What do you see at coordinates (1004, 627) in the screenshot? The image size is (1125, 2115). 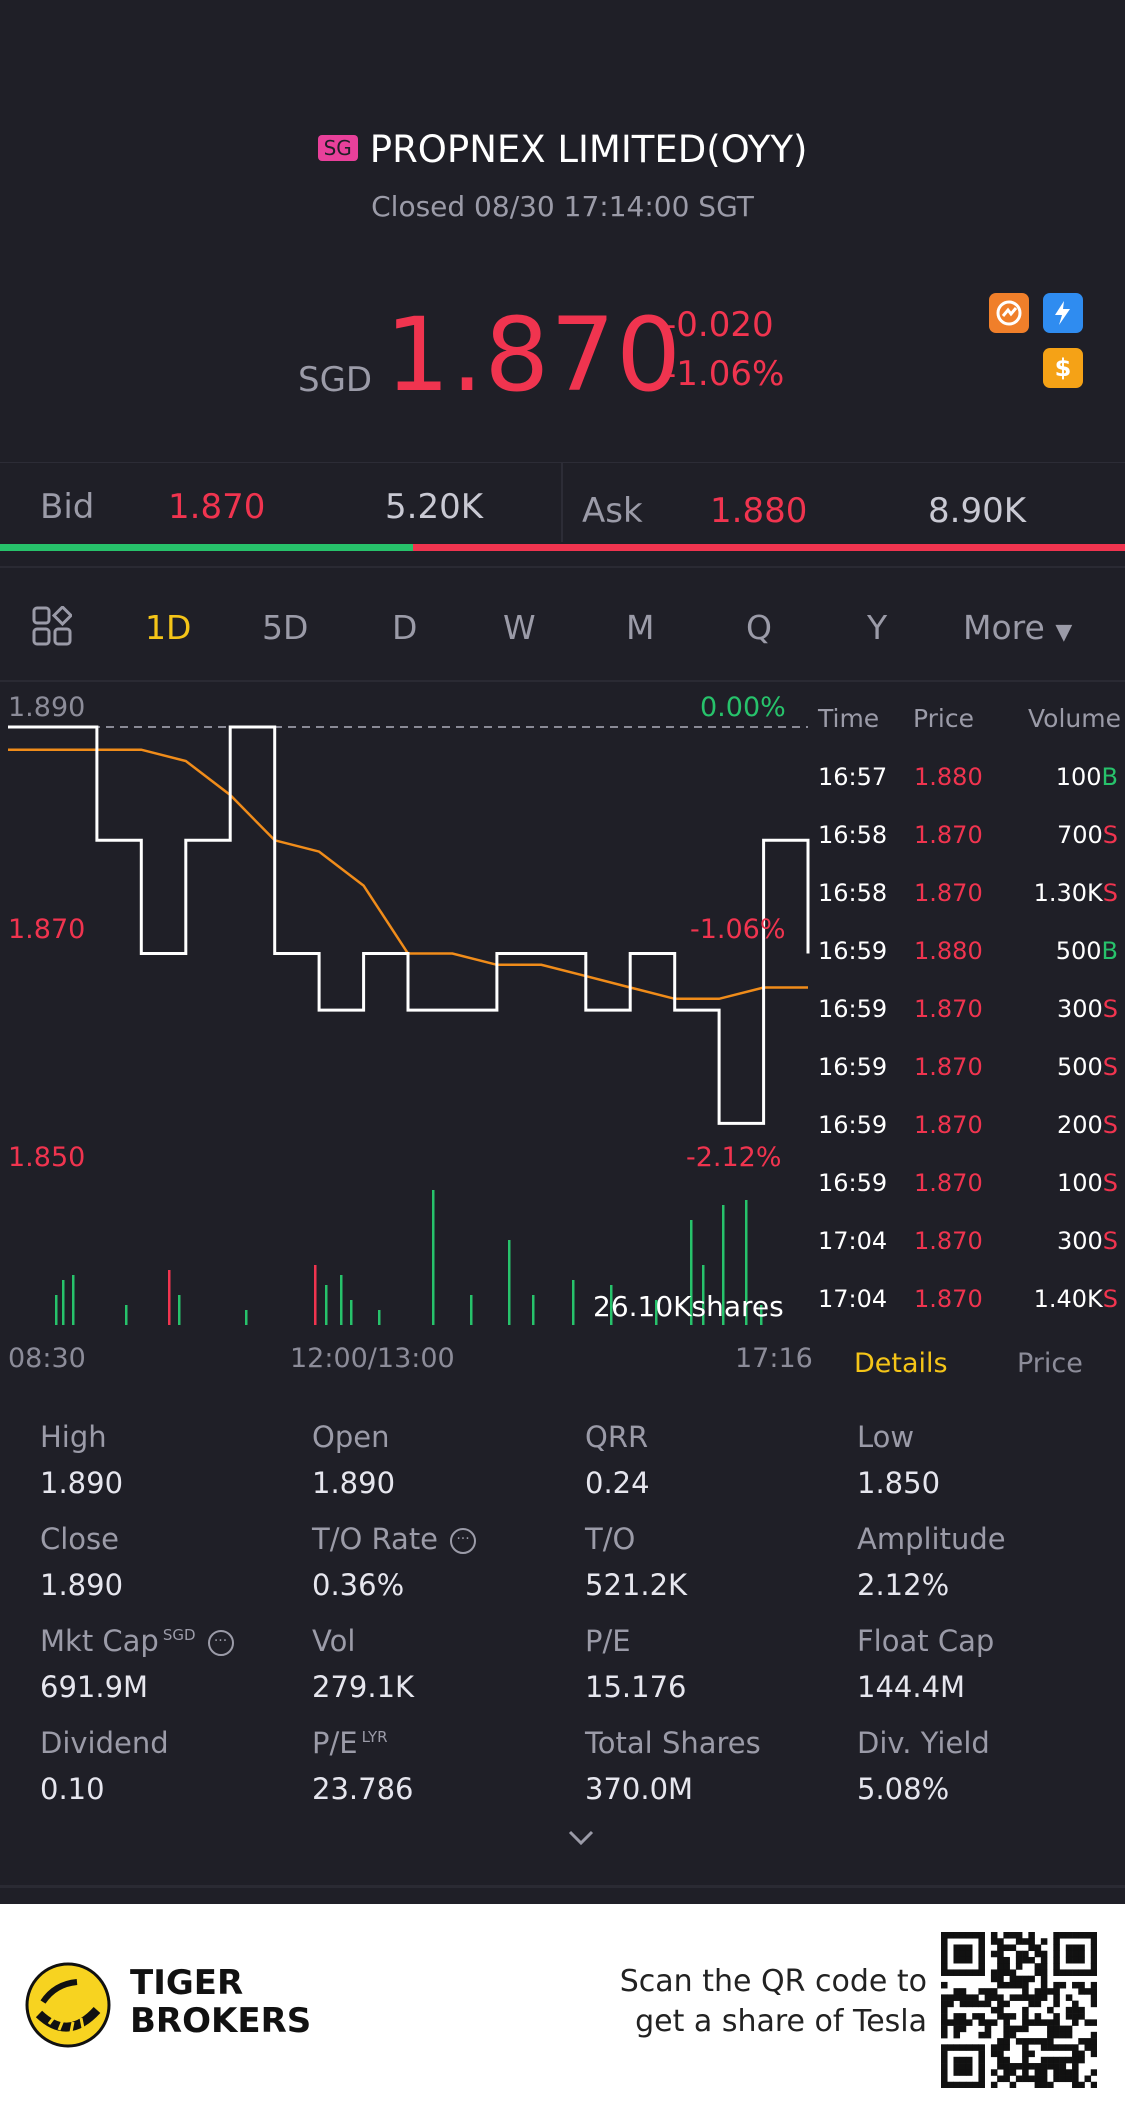 I see `tab-more-label: More` at bounding box center [1004, 627].